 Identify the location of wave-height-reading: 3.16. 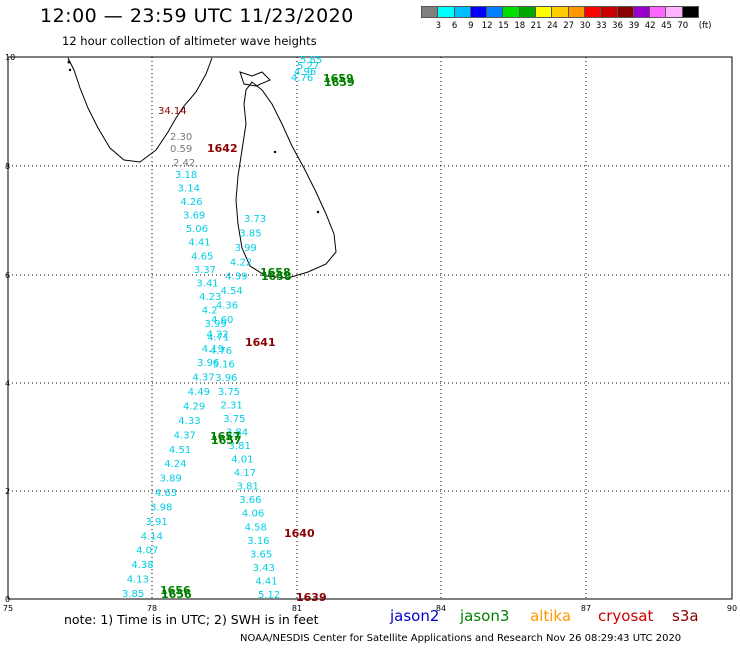
(258, 541).